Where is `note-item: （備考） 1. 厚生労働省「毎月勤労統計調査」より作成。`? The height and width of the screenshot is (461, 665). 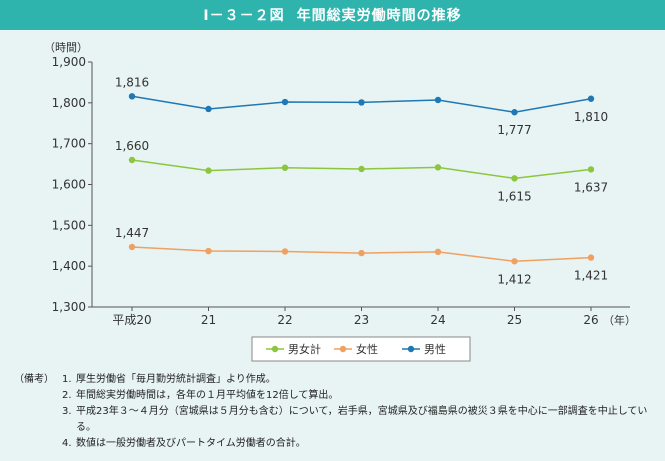 note-item: （備考） 1. 厚生労働省「毎月勤労統計調査」より作成。 is located at coordinates (336, 380).